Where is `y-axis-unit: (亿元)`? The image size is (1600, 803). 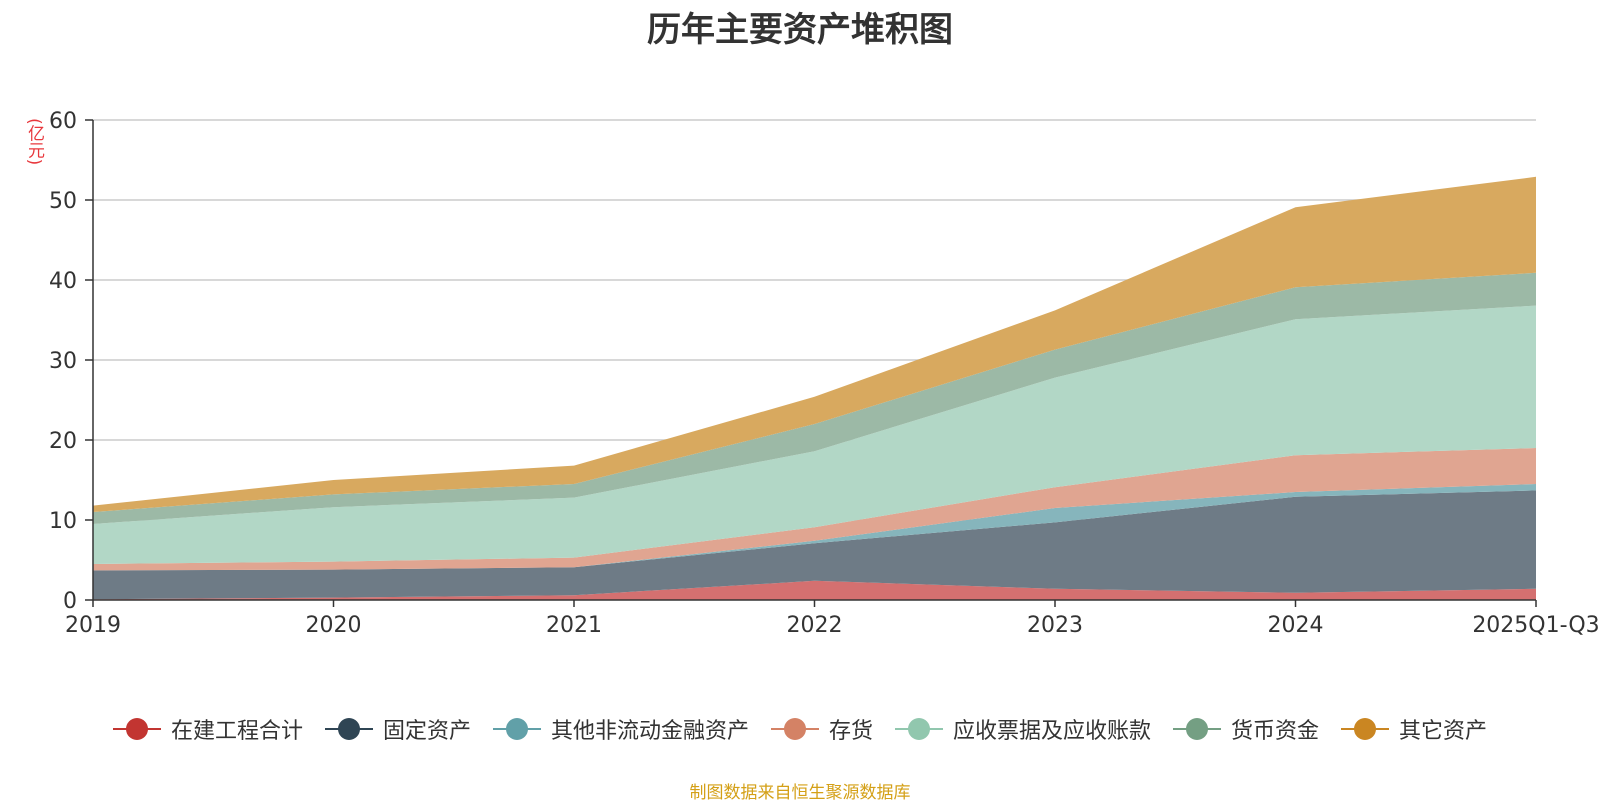
y-axis-unit: (亿元) is located at coordinates (34, 142).